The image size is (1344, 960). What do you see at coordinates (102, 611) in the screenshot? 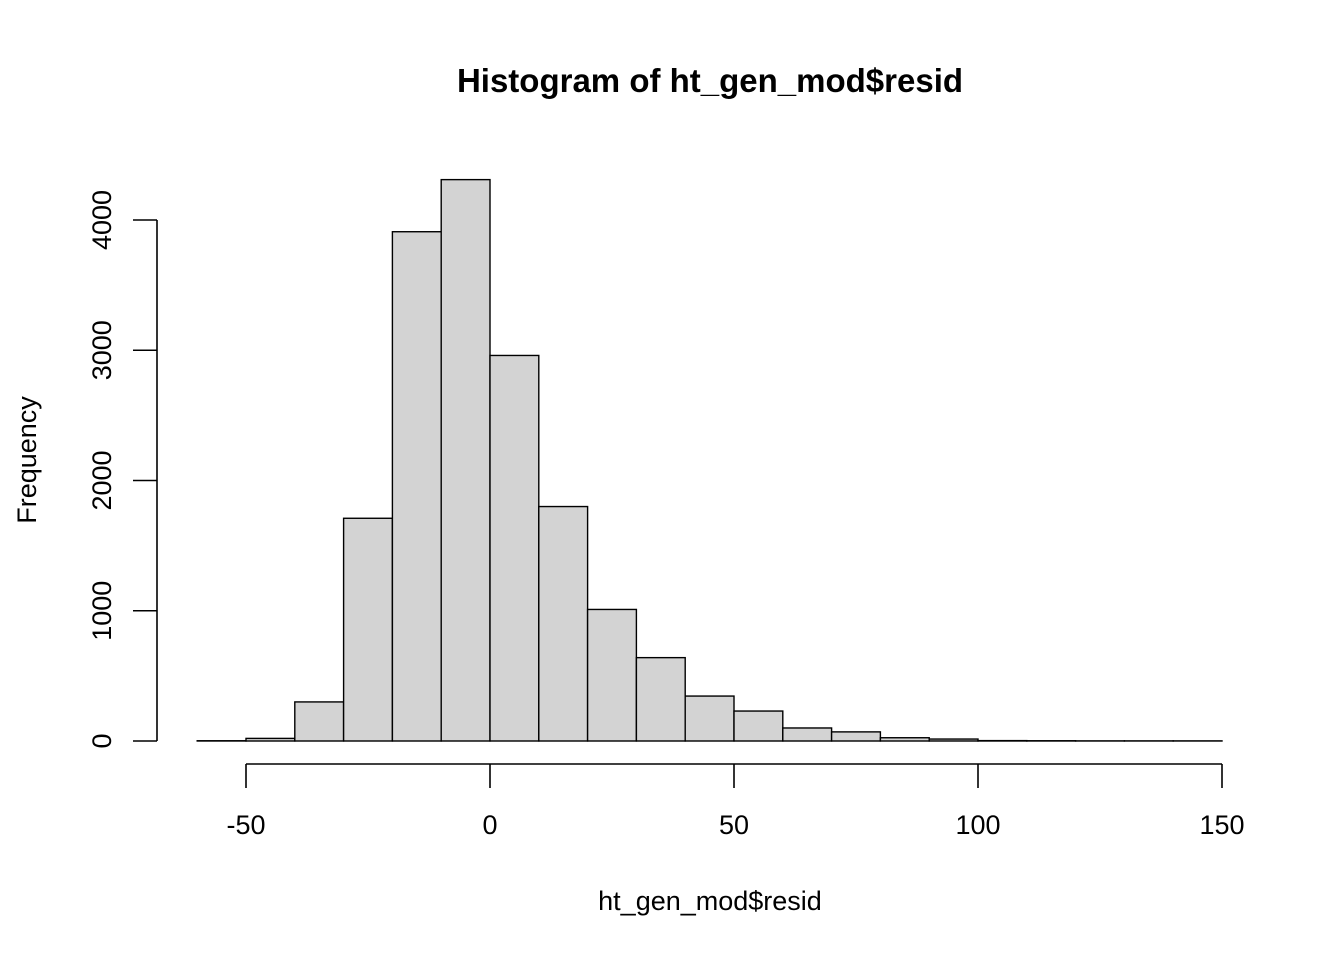
I see `y-tick-label: 1000` at bounding box center [102, 611].